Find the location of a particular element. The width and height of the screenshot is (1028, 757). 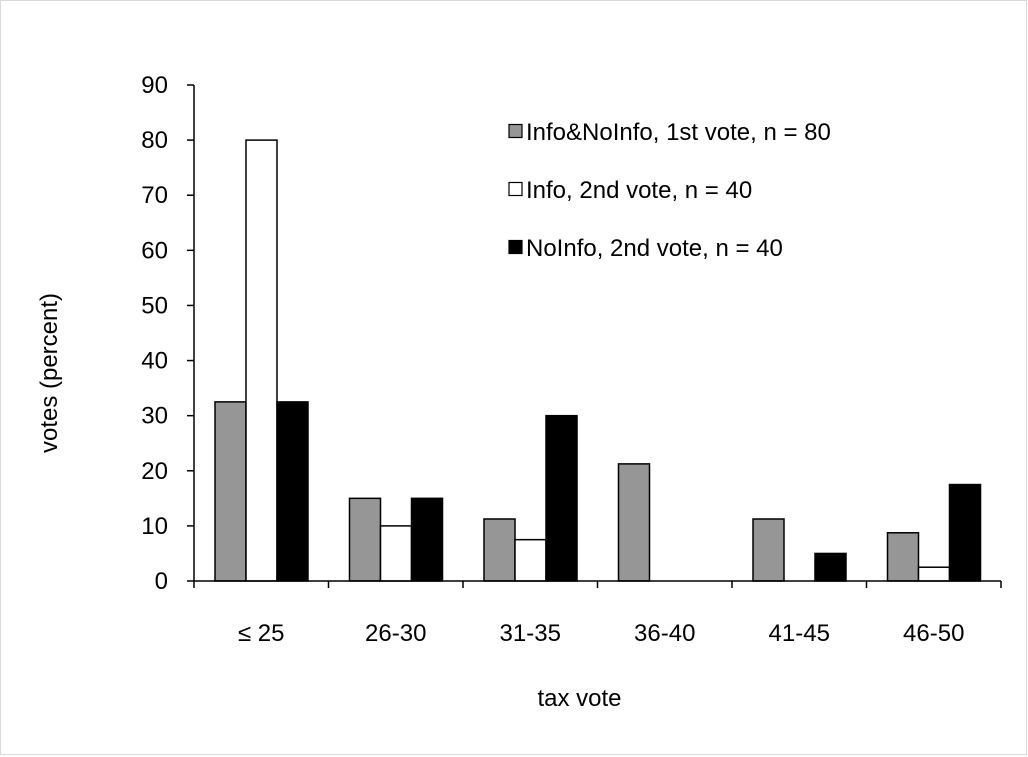

x-tick-label: 36-40 is located at coordinates (664, 633).